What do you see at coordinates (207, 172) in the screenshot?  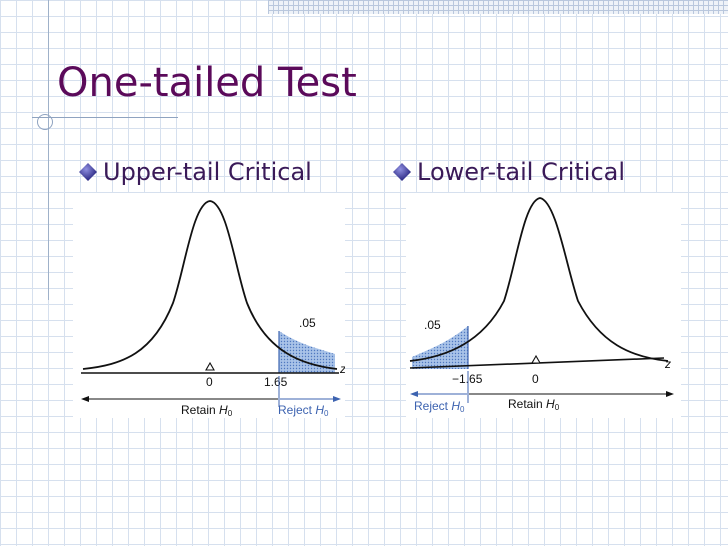 I see `bullet-label: Upper-tail Critical` at bounding box center [207, 172].